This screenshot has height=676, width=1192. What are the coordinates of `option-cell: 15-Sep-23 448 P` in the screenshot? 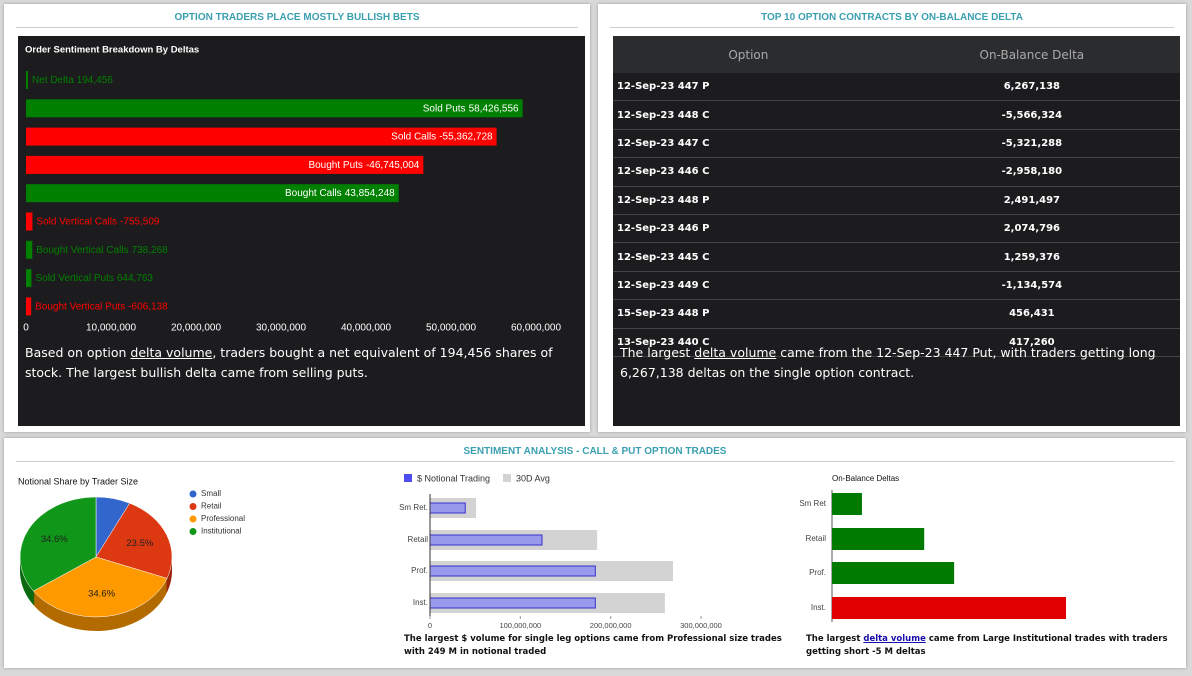 It's located at (748, 314).